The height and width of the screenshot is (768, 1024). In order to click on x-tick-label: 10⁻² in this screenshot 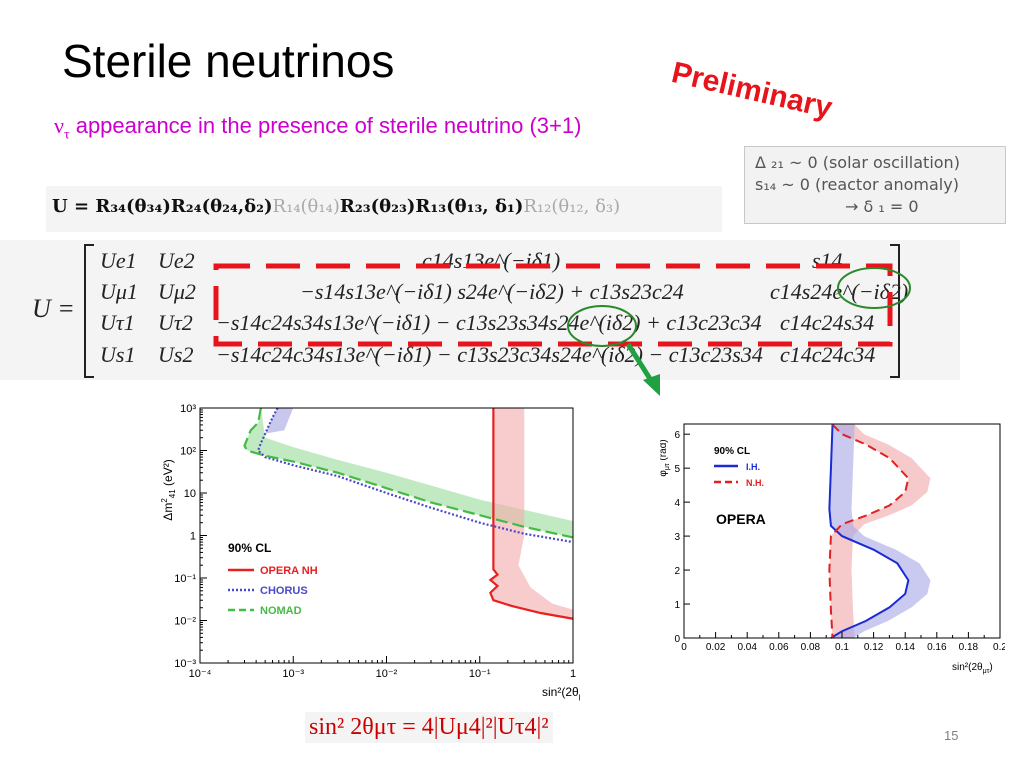, I will do `click(387, 674)`.